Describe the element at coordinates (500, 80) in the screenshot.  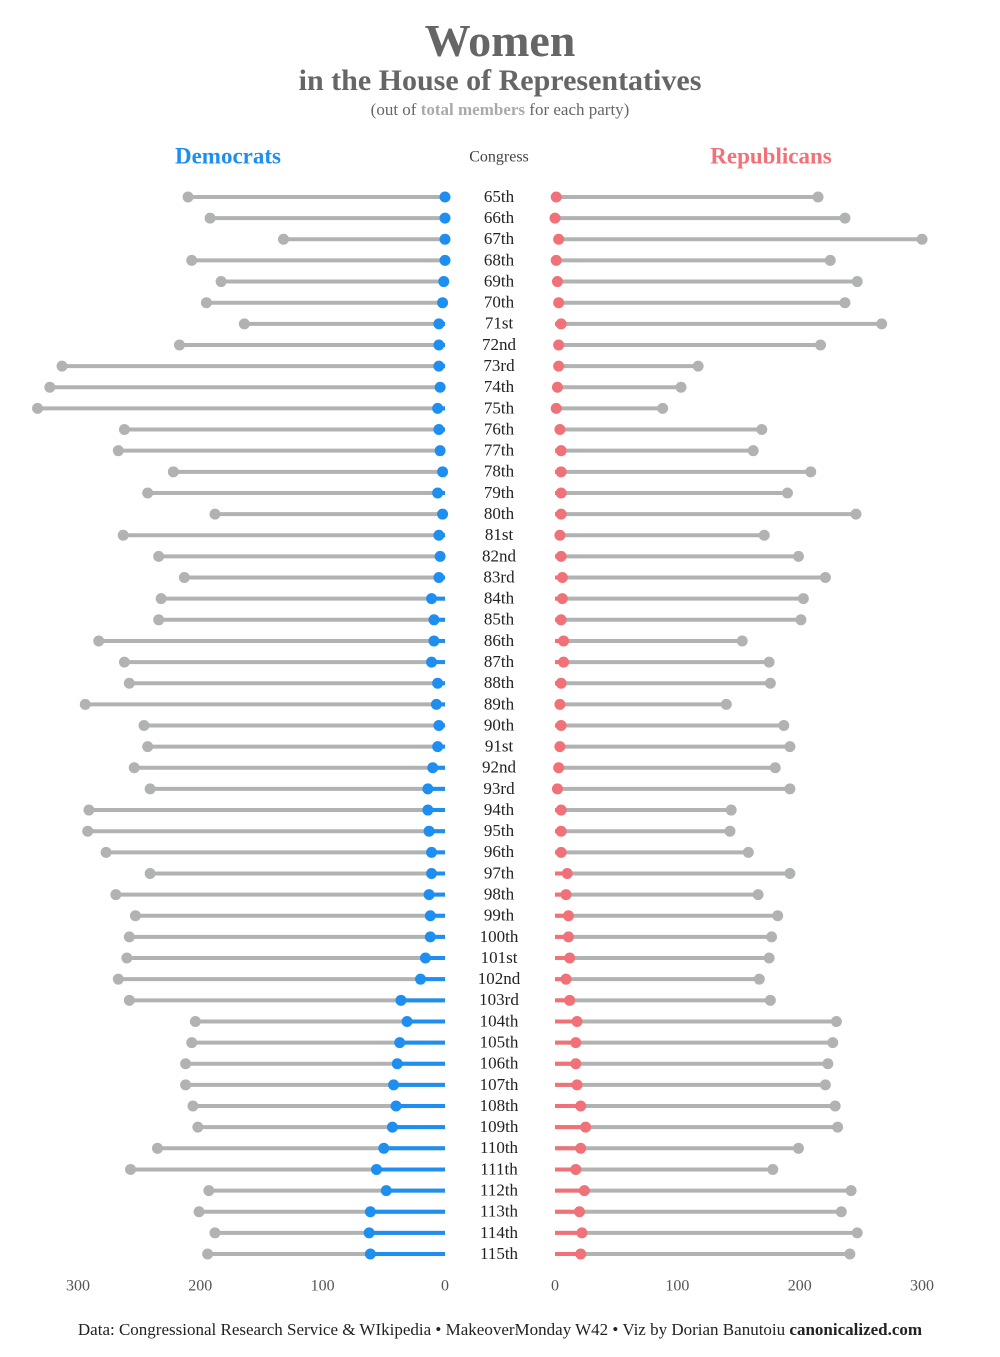
I see `chart-subtitle: in the House of Representatives` at that location.